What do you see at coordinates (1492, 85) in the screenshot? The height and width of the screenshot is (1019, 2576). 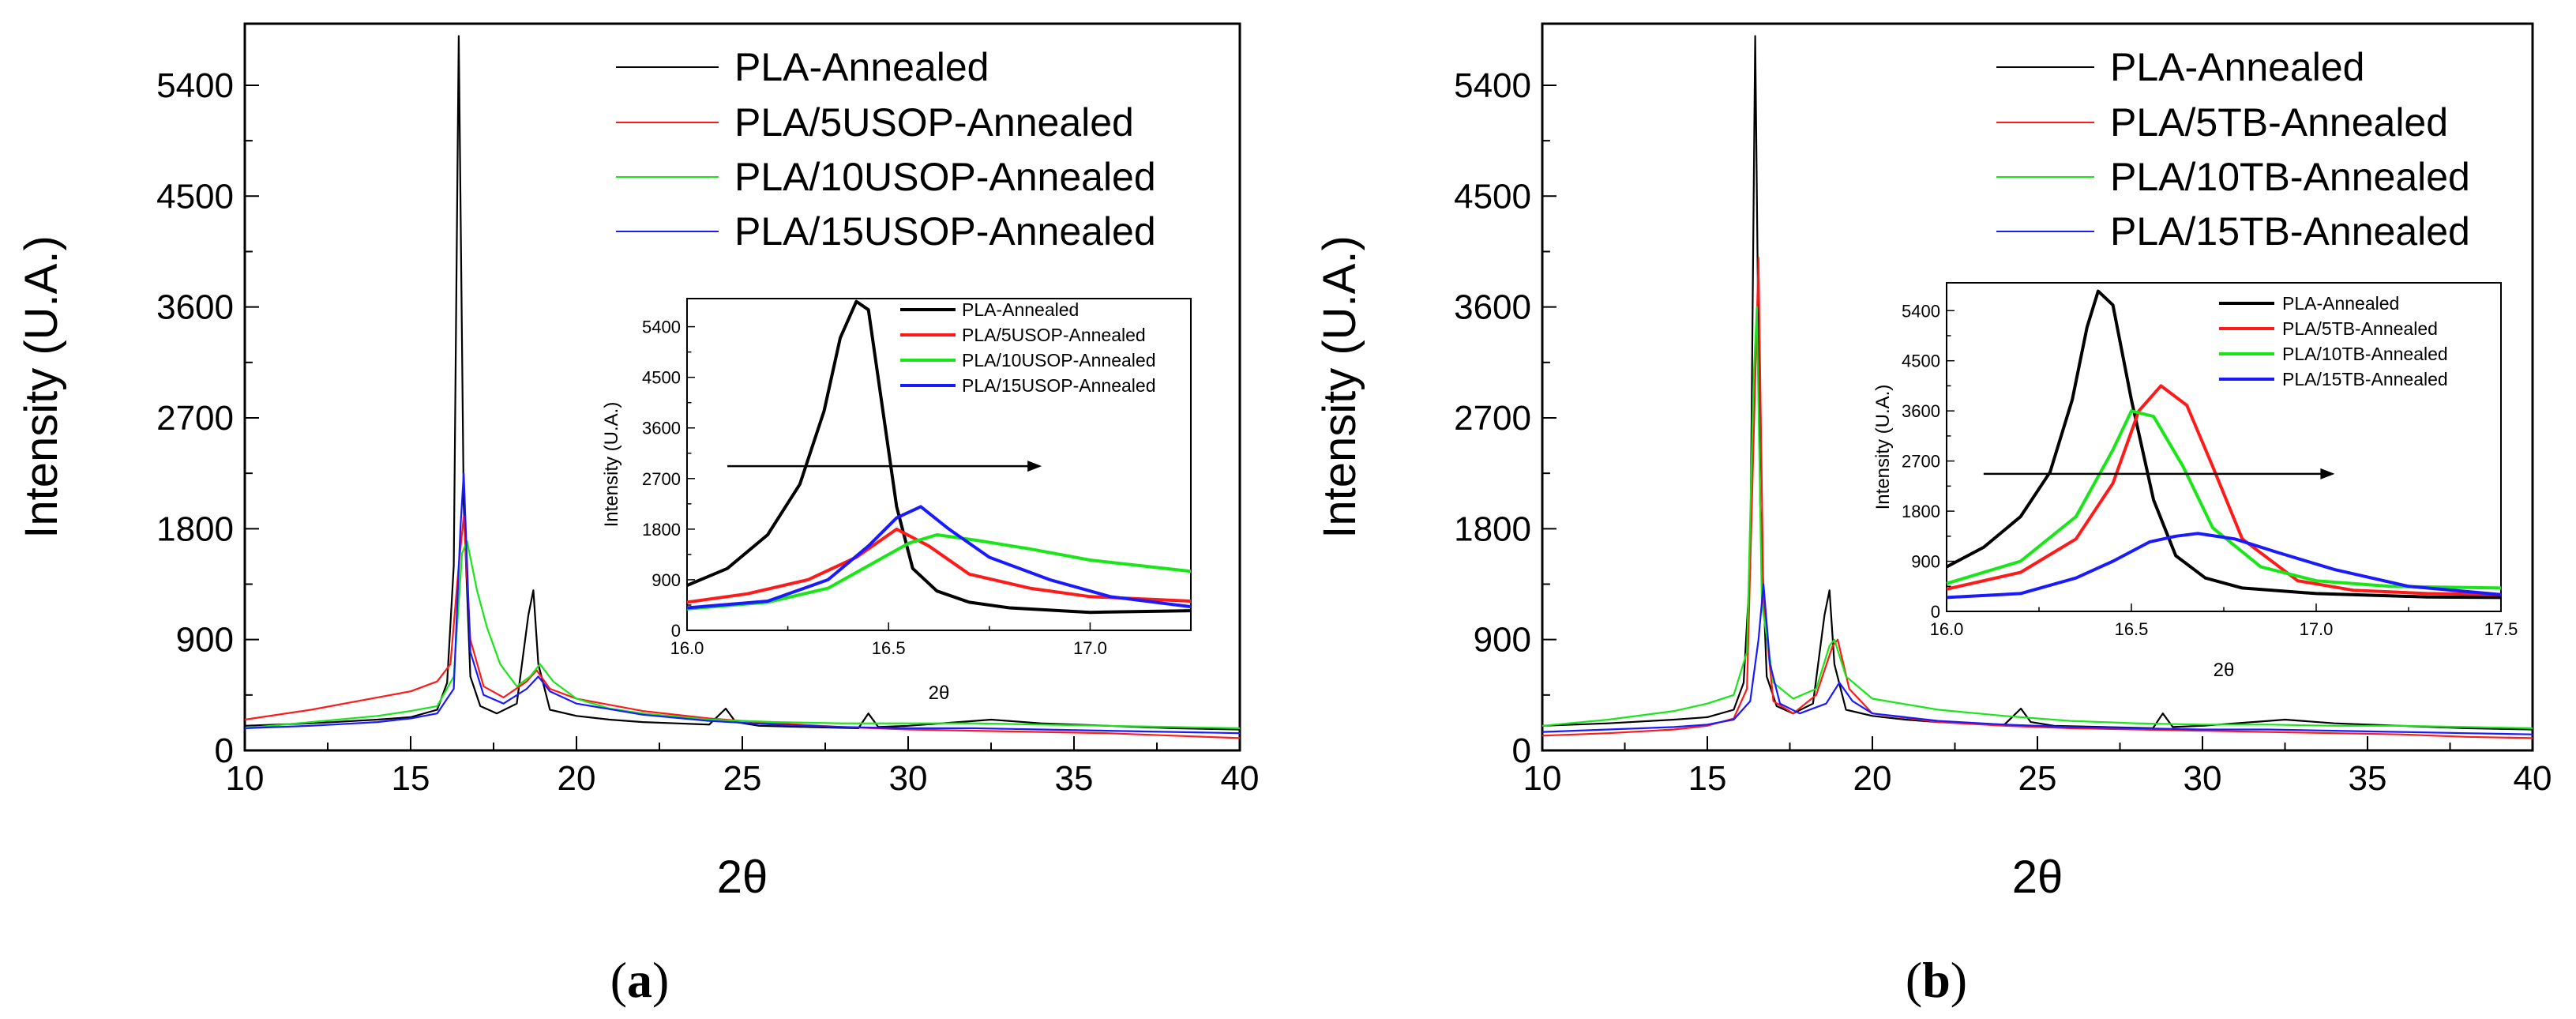 I see `panel-b-ytick-label-6: 5400` at bounding box center [1492, 85].